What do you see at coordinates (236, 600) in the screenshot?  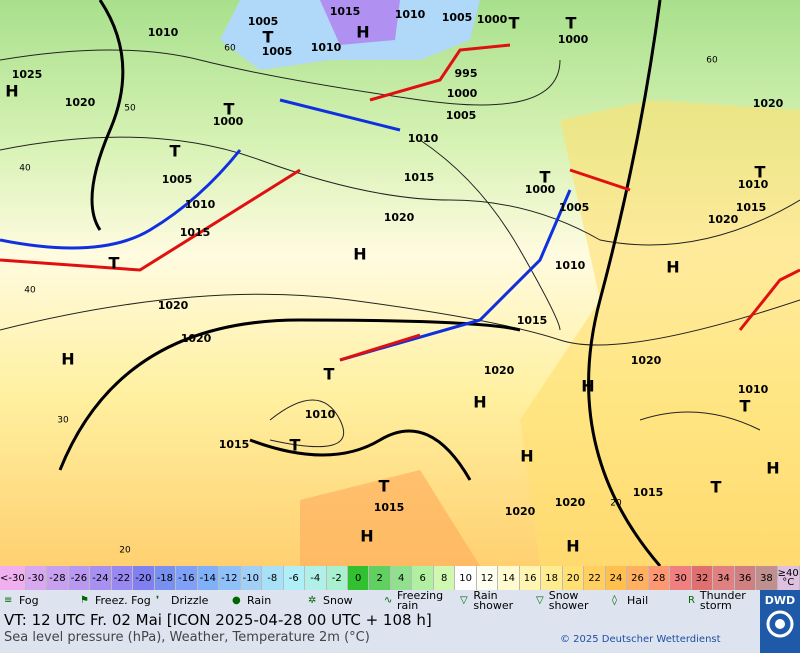 I see `symbol-icon: ●` at bounding box center [236, 600].